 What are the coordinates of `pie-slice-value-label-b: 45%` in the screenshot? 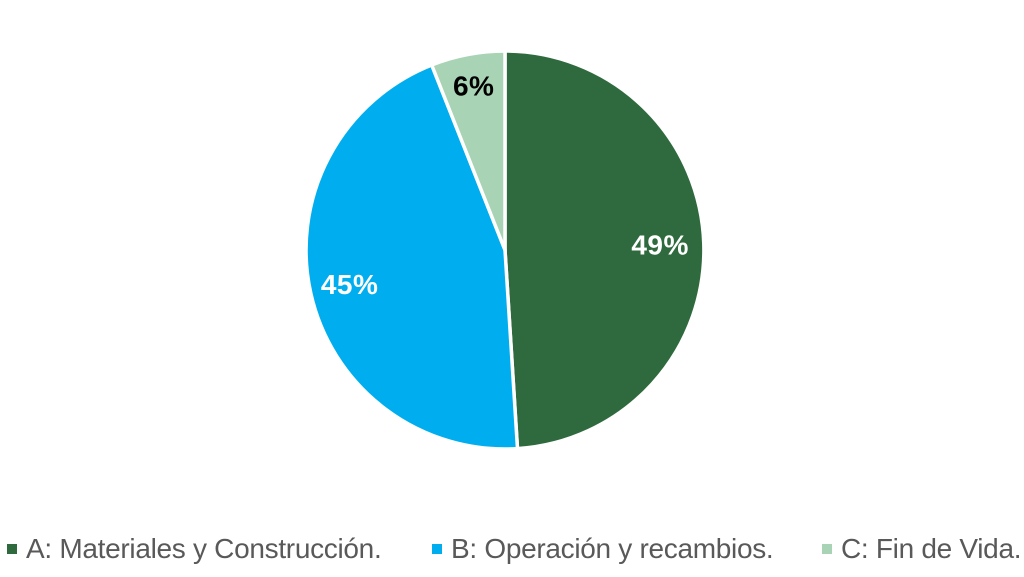 It's located at (350, 284).